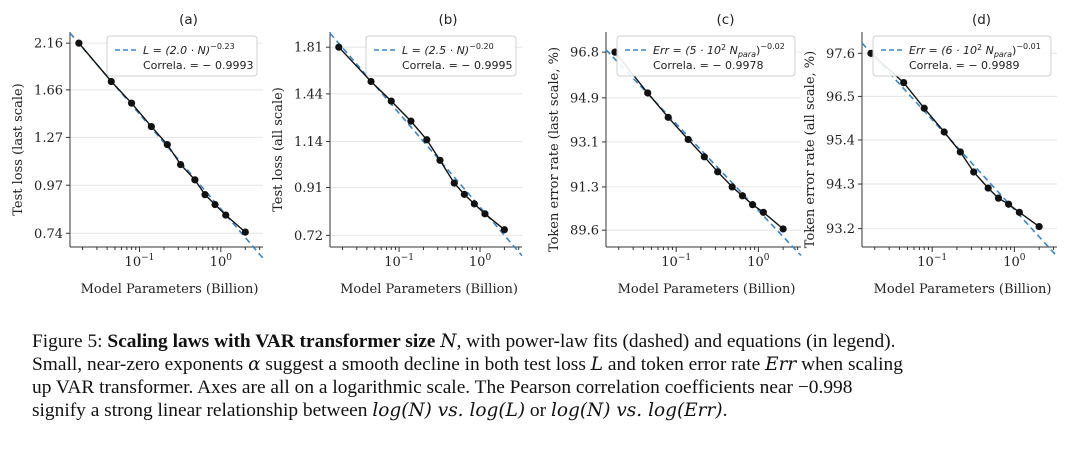 Image resolution: width=1080 pixels, height=451 pixels. I want to click on y-axis-label: Test loss (all scale), so click(278, 149).